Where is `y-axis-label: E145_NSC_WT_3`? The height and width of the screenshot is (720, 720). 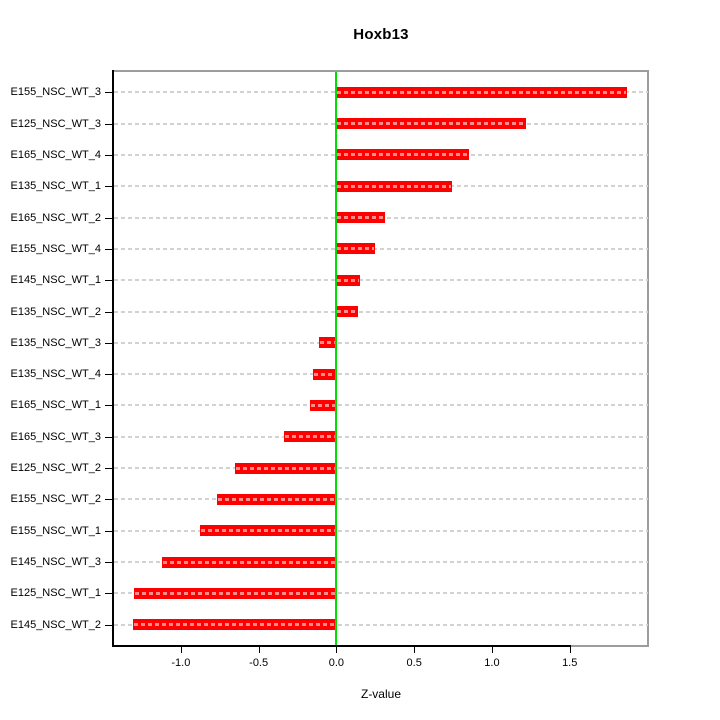 y-axis-label: E145_NSC_WT_3 is located at coordinates (56, 562).